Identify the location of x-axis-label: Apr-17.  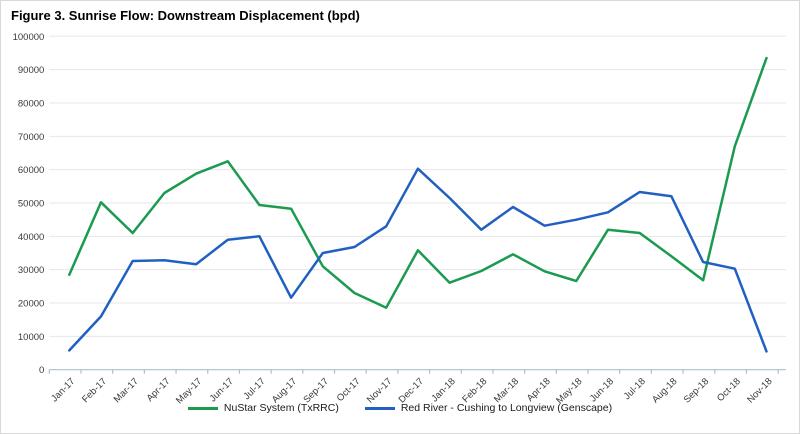
(159, 390).